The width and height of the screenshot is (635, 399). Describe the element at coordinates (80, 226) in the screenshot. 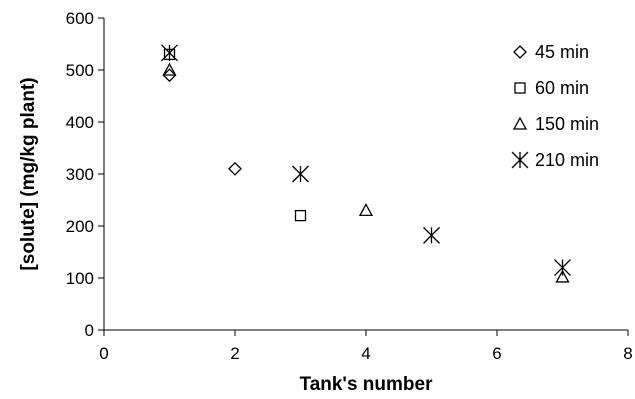

I see `y-tick-label: 200` at that location.